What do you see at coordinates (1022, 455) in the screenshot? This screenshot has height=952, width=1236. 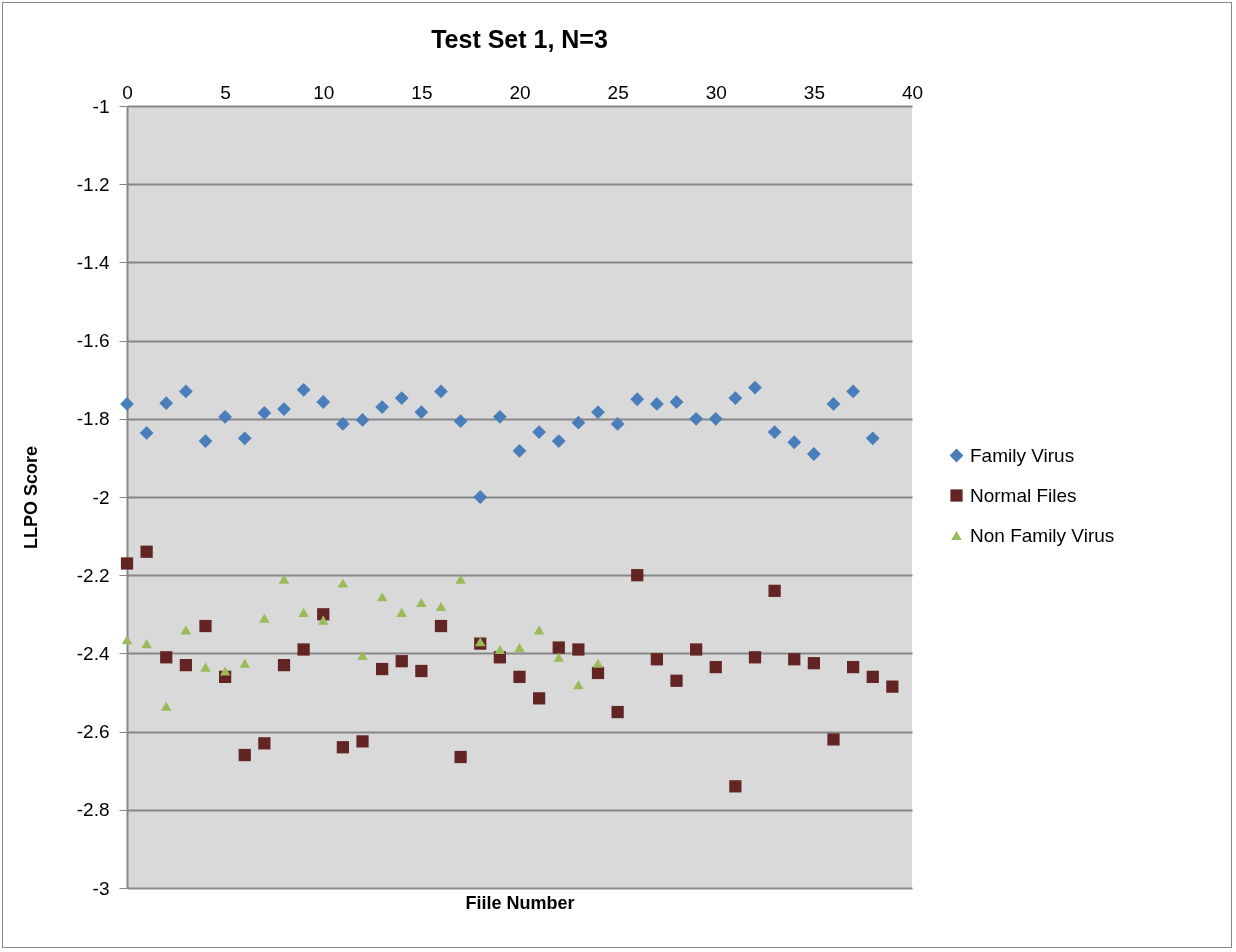 I see `legend-label: Family Virus` at bounding box center [1022, 455].